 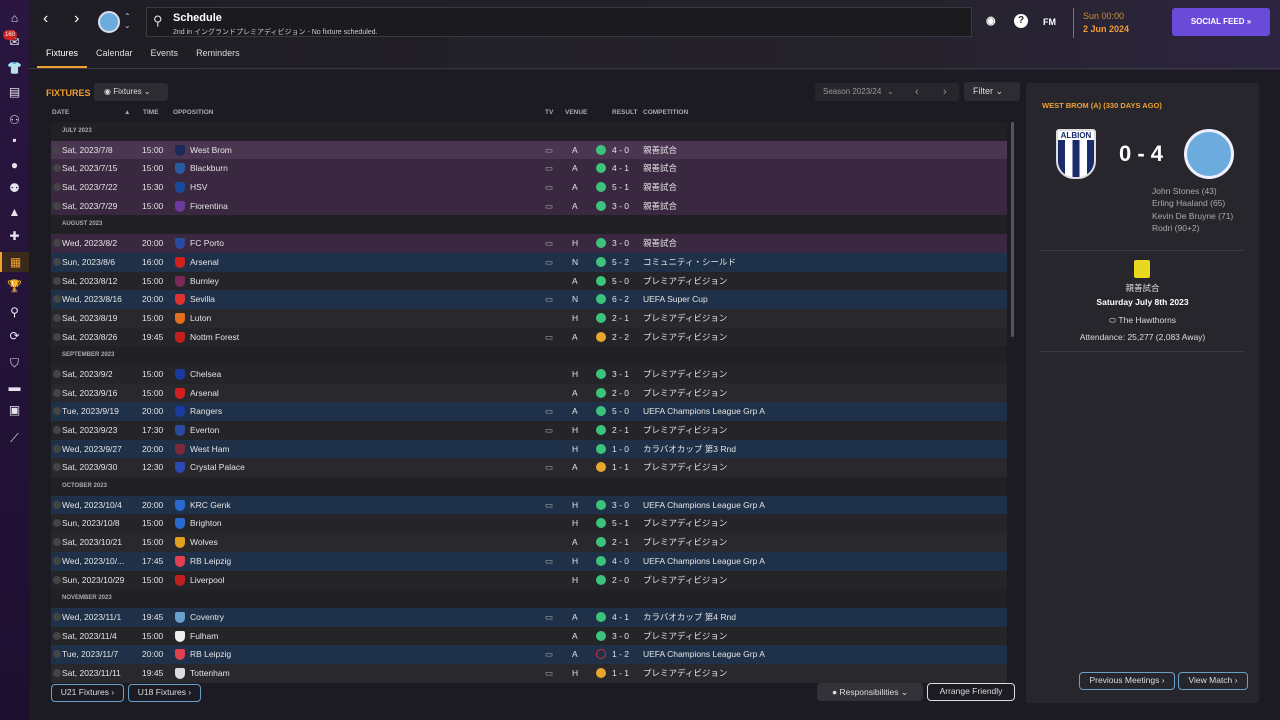 What do you see at coordinates (109, 22) in the screenshot?
I see `club-crest-icon` at bounding box center [109, 22].